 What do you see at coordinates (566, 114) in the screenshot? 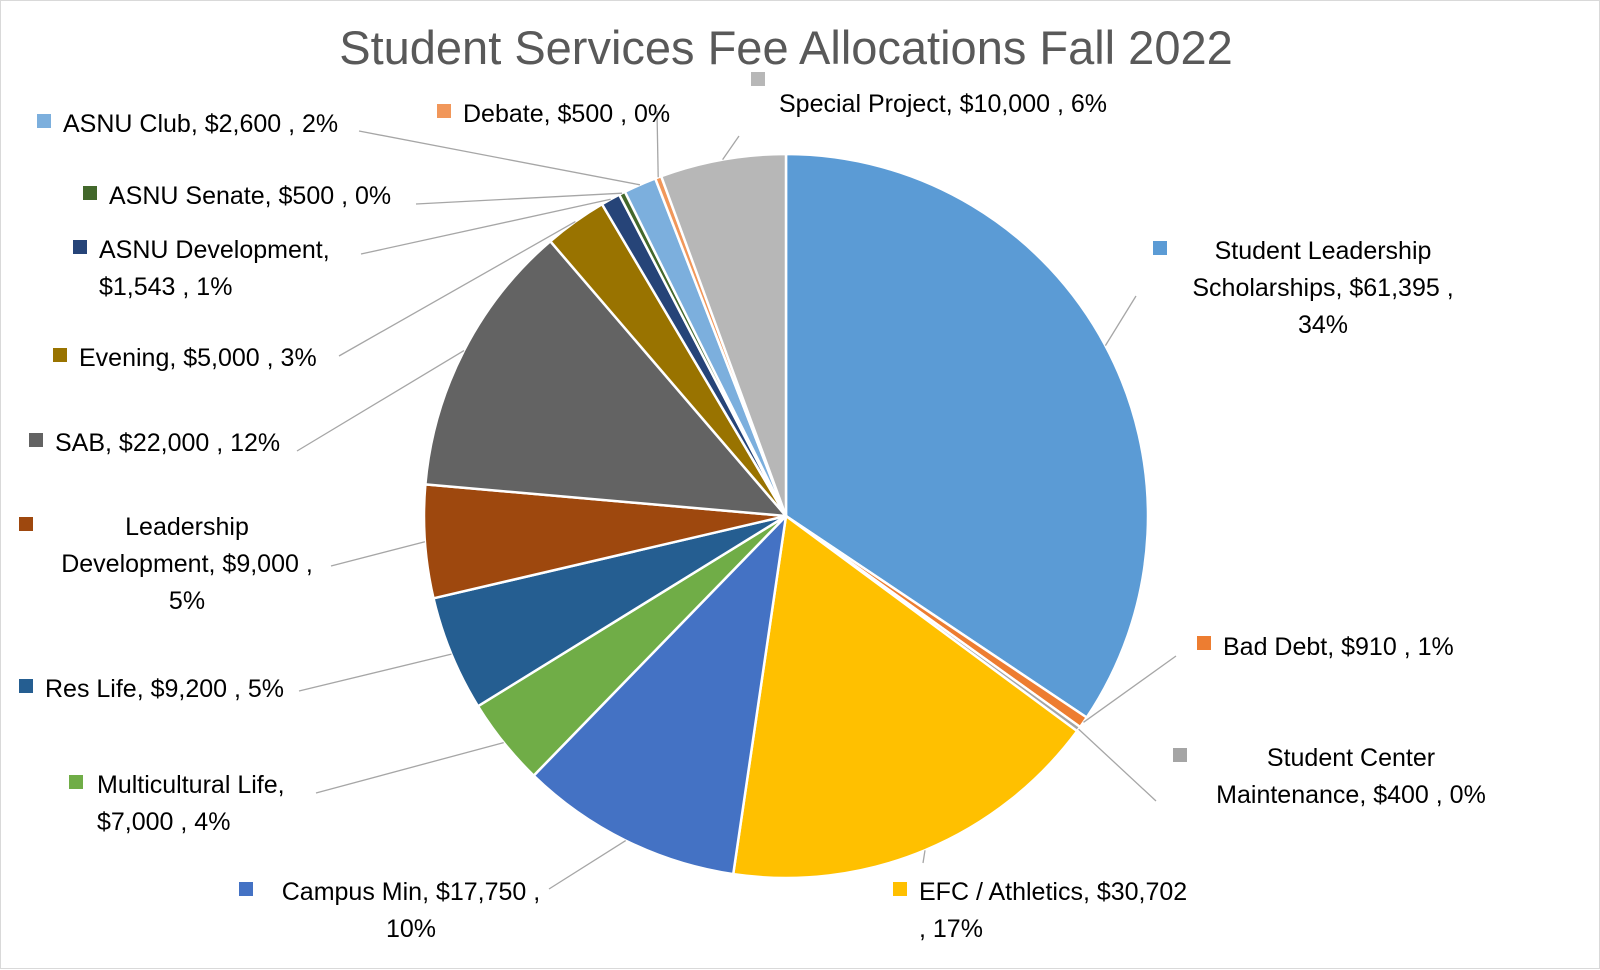
I see `data-label: Debate, $500 , 0%` at bounding box center [566, 114].